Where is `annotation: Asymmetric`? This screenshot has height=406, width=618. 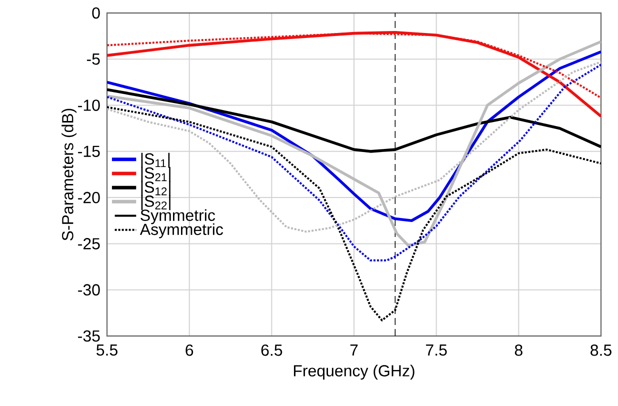
annotation: Asymmetric is located at coordinates (182, 230).